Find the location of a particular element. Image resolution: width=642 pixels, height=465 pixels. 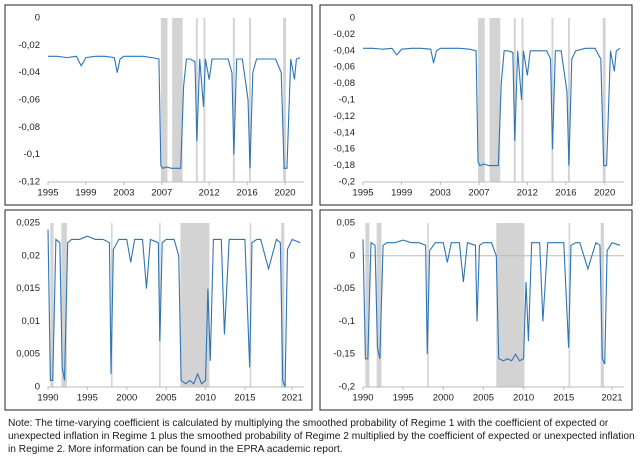

y-tick-label: 0,005 is located at coordinates (28, 354).